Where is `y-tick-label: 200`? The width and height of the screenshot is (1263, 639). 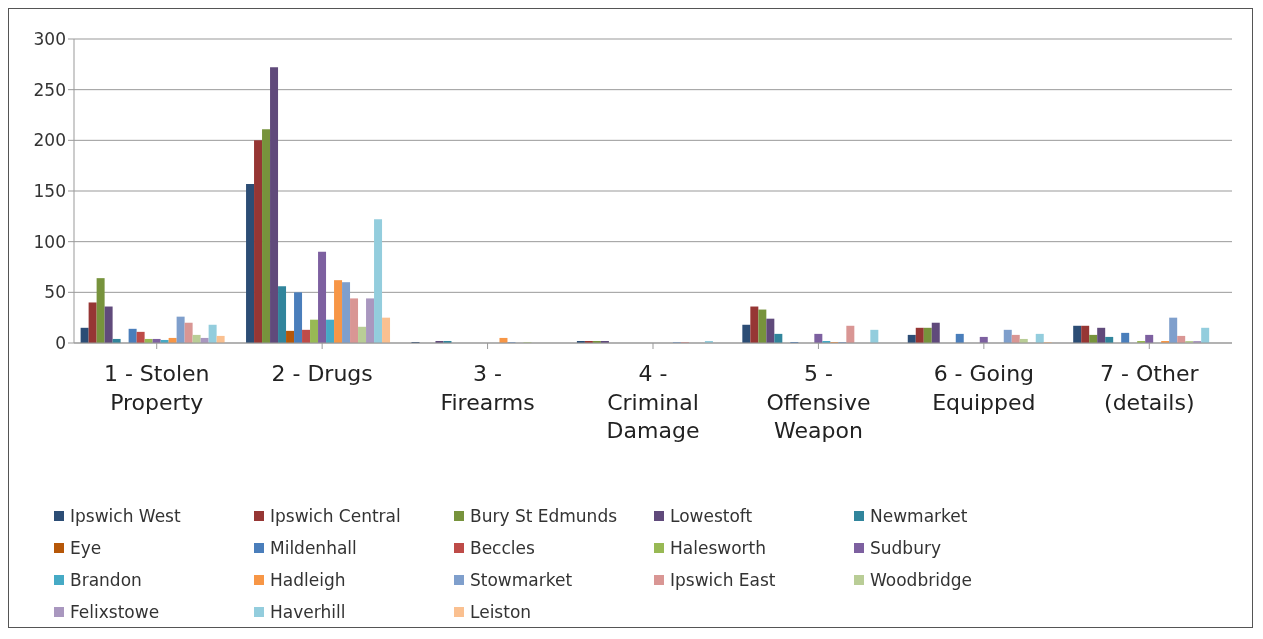 y-tick-label: 200 is located at coordinates (49, 140).